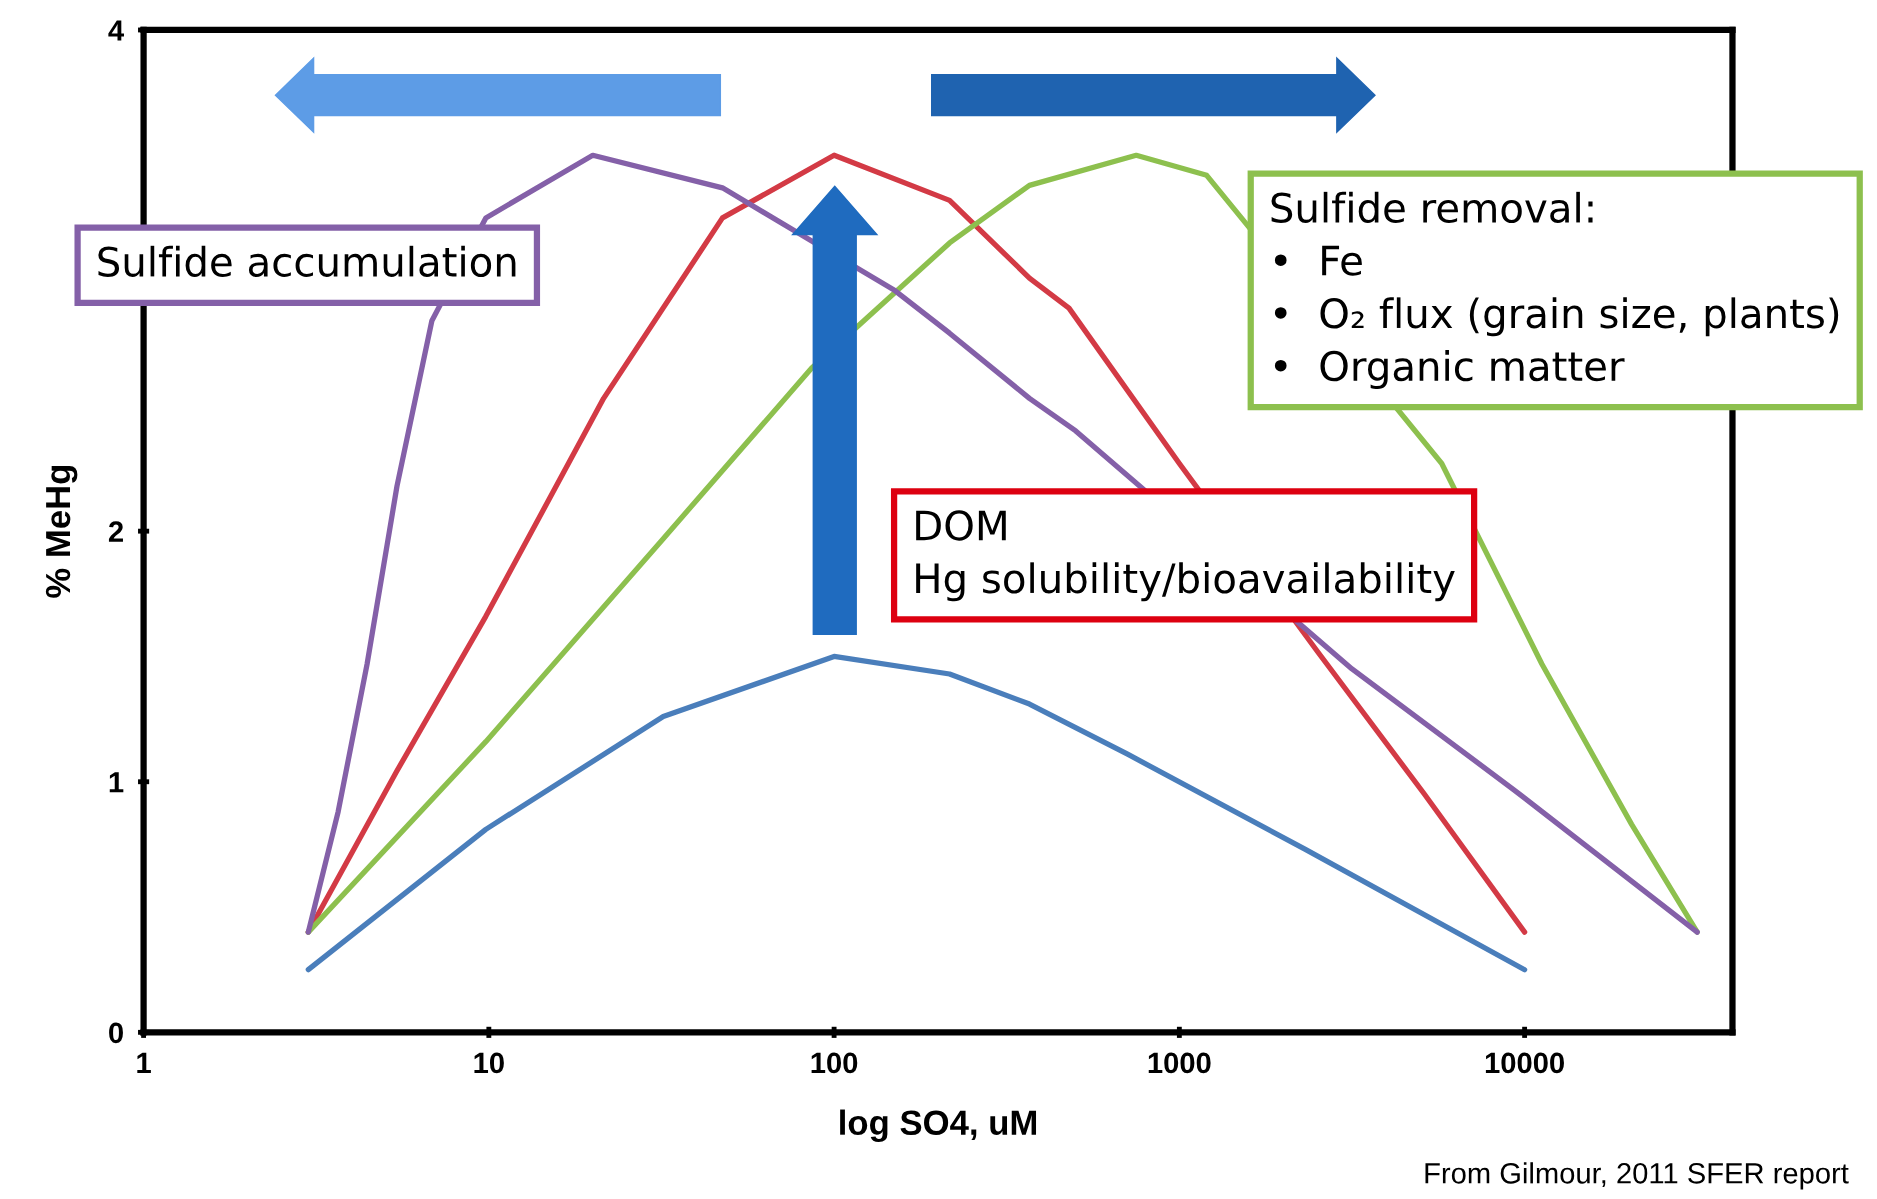 Image resolution: width=1877 pixels, height=1199 pixels. Describe the element at coordinates (938, 1126) in the screenshot. I see `x-axis-title: log SO4, uM` at that location.